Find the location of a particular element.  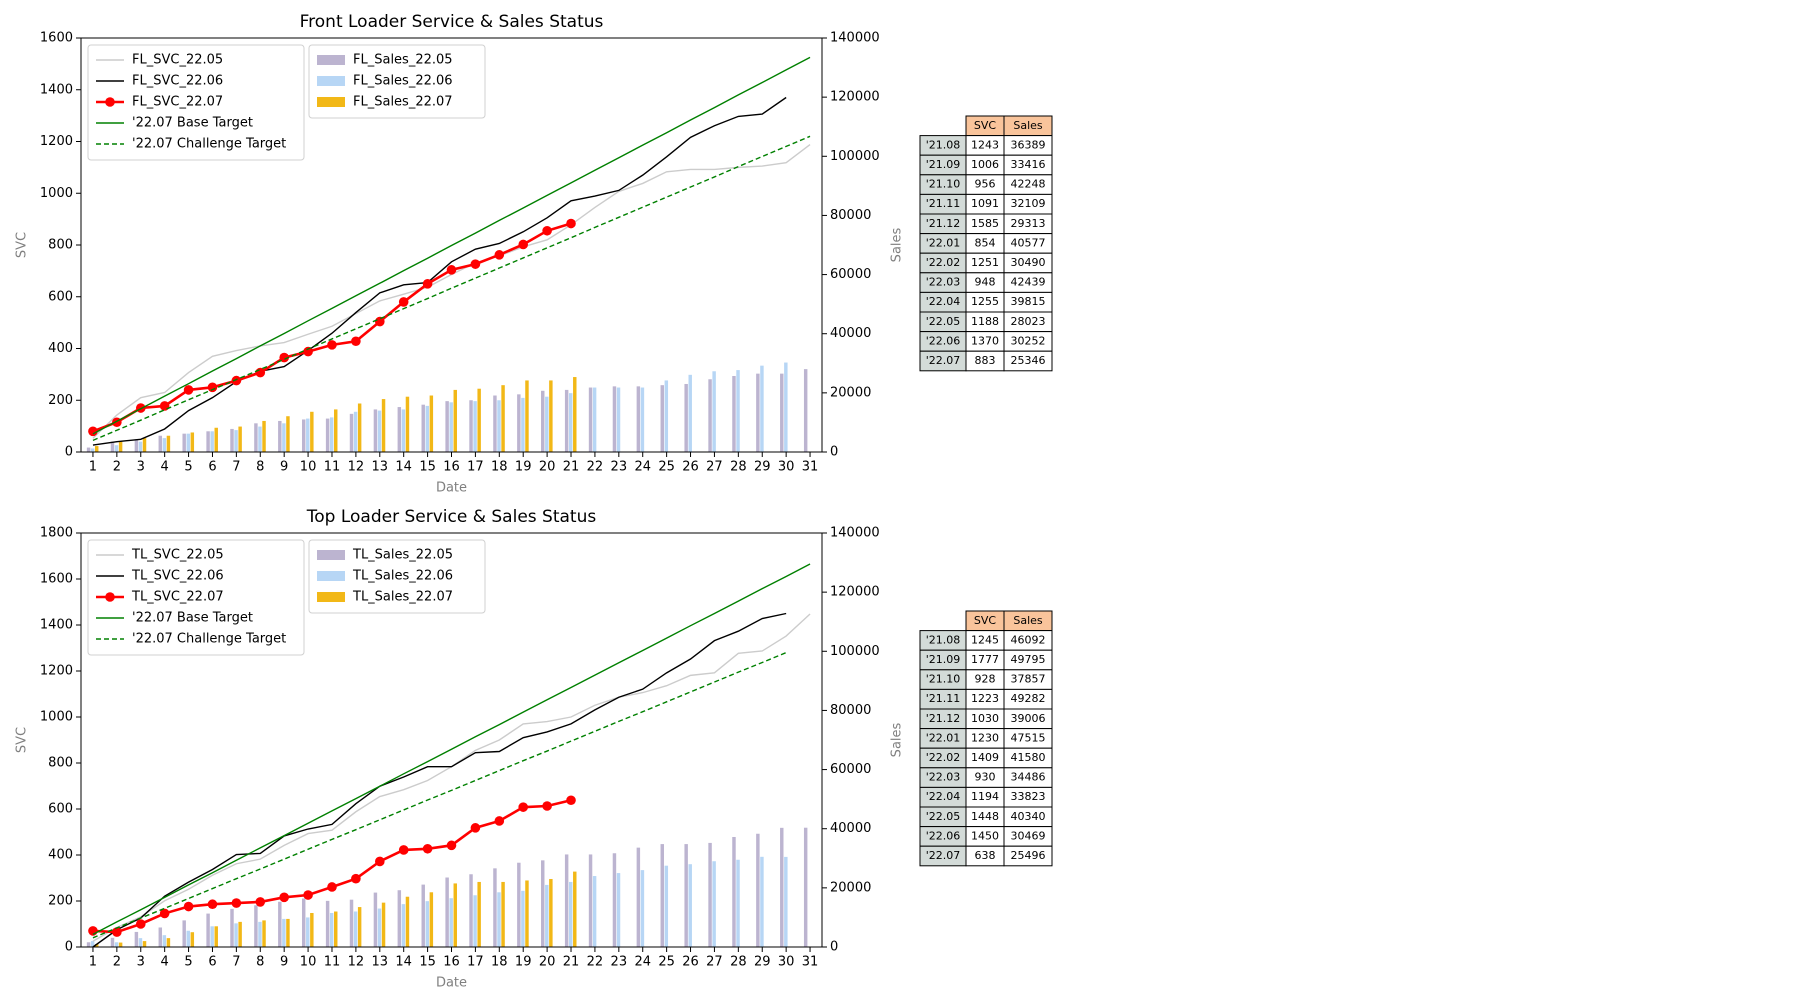

cell-text: 36389 is located at coordinates (1028, 144).